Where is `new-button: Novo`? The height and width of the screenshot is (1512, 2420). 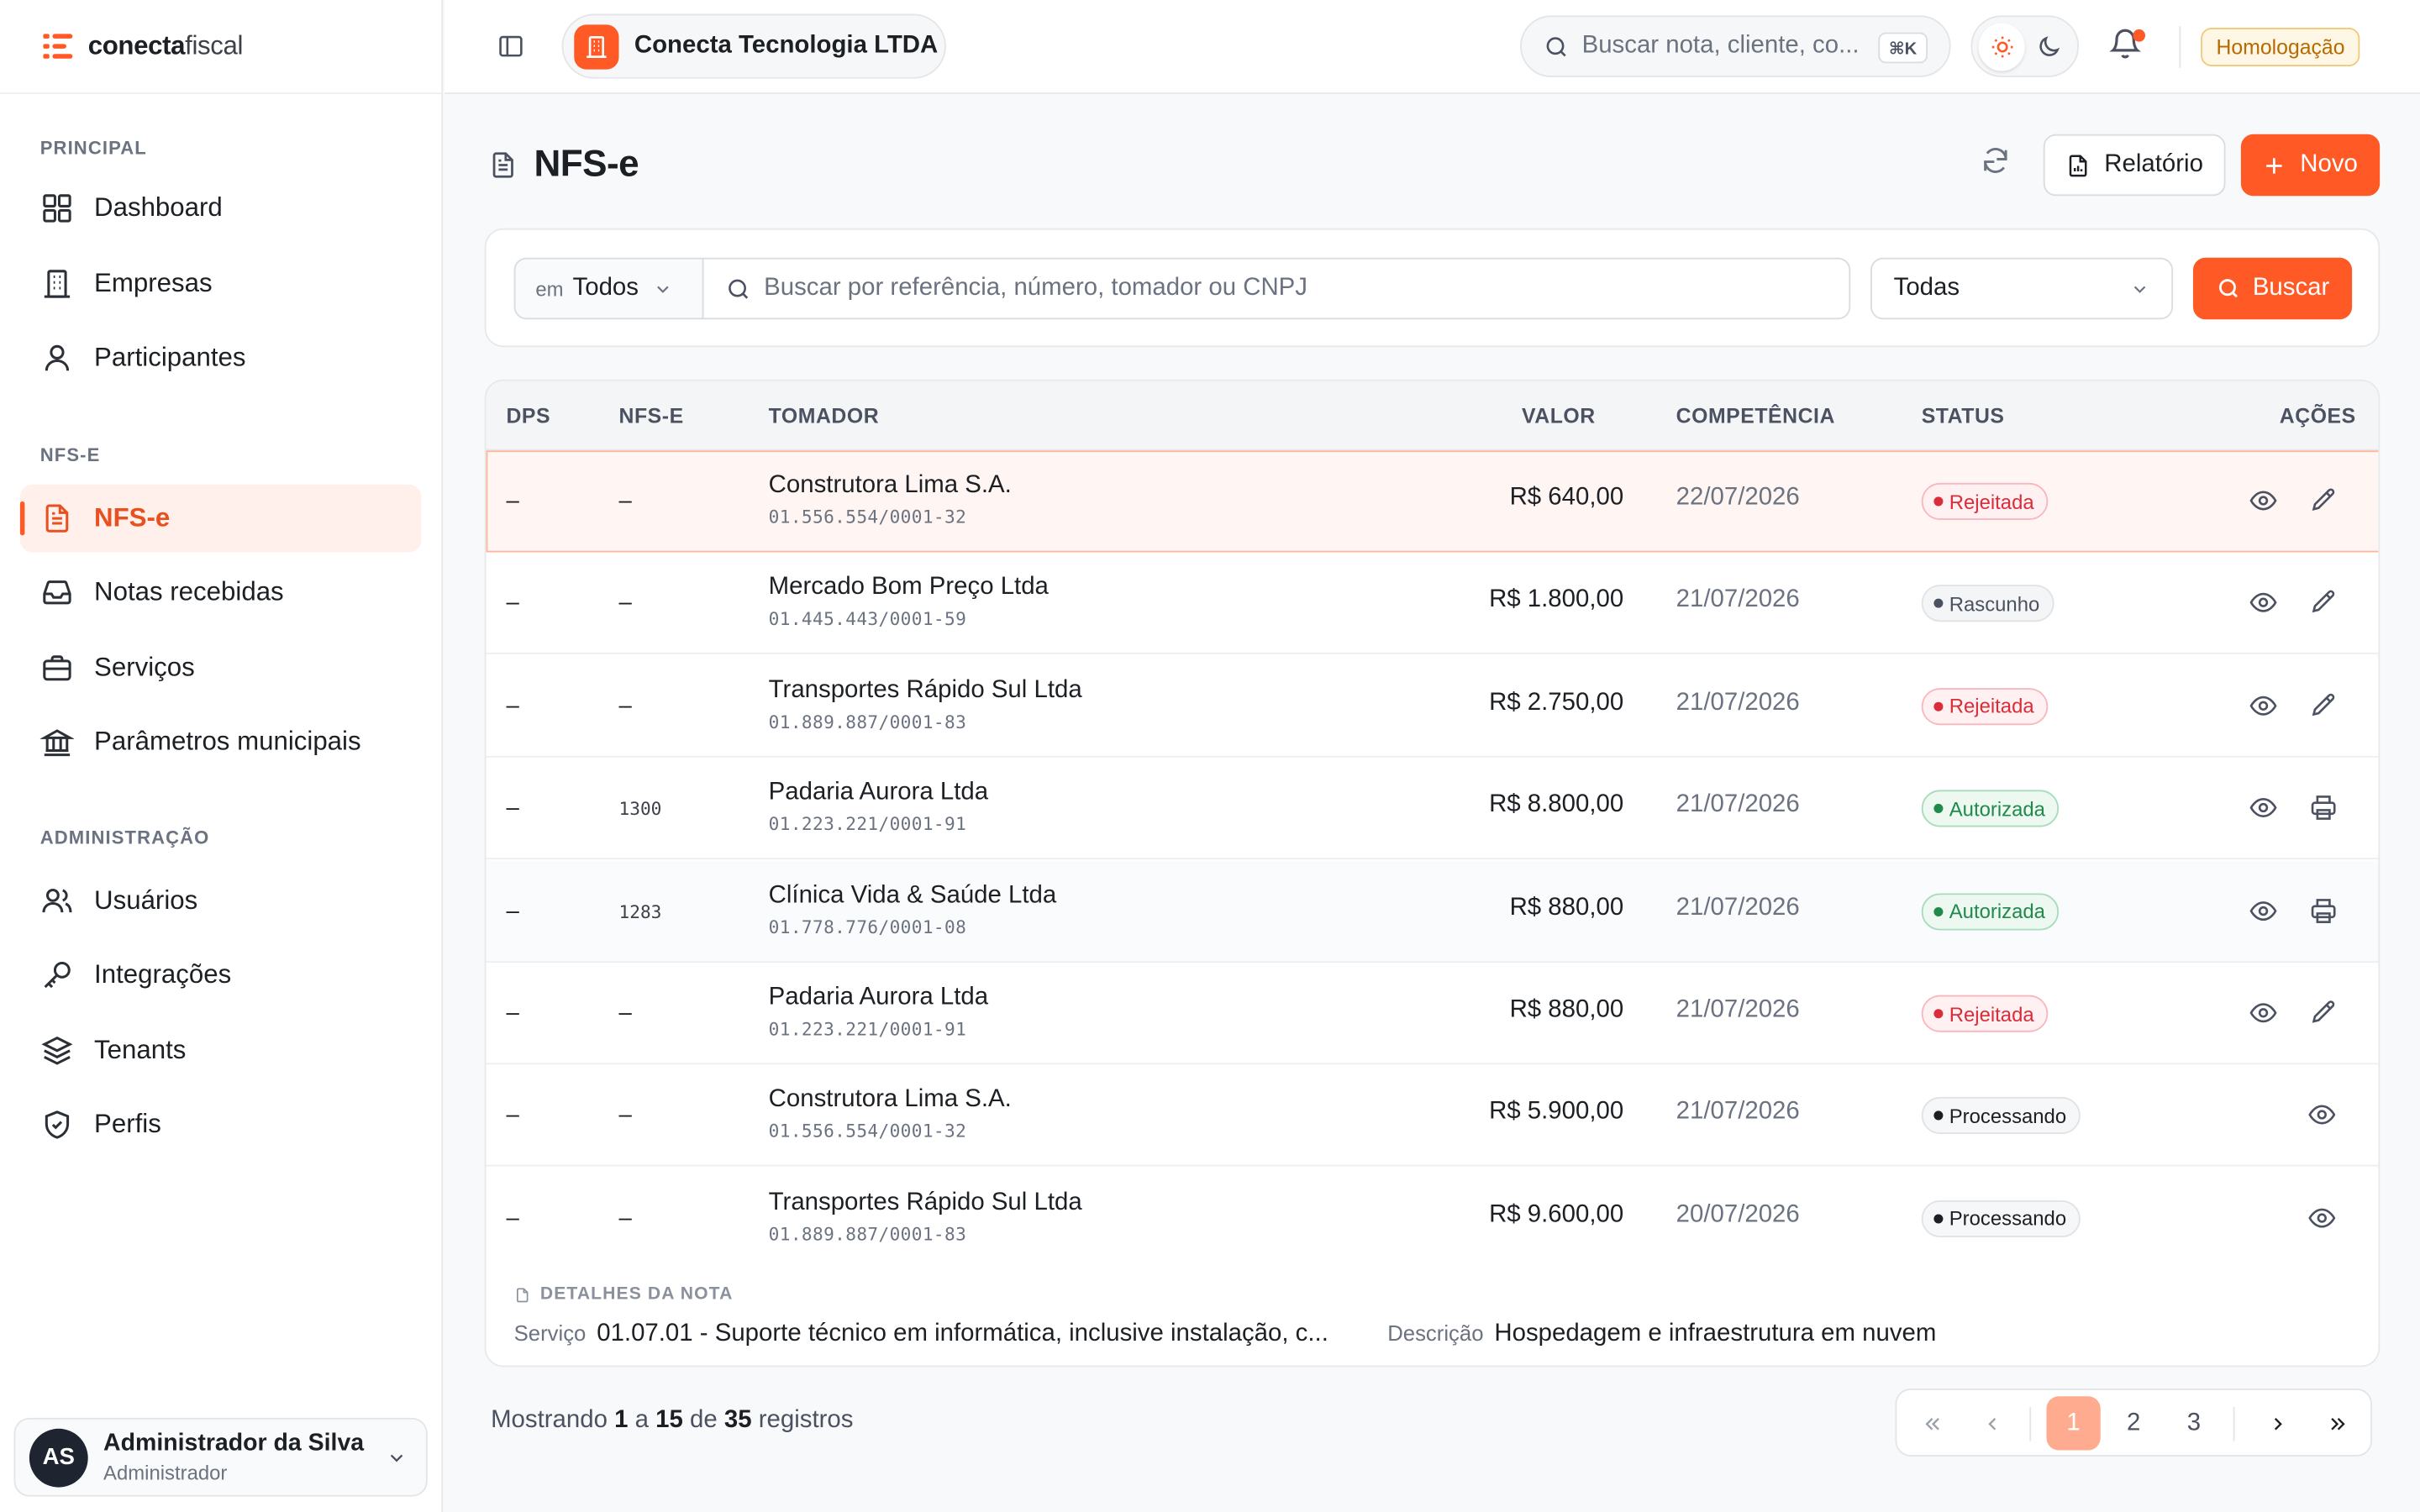 new-button: Novo is located at coordinates (2310, 165).